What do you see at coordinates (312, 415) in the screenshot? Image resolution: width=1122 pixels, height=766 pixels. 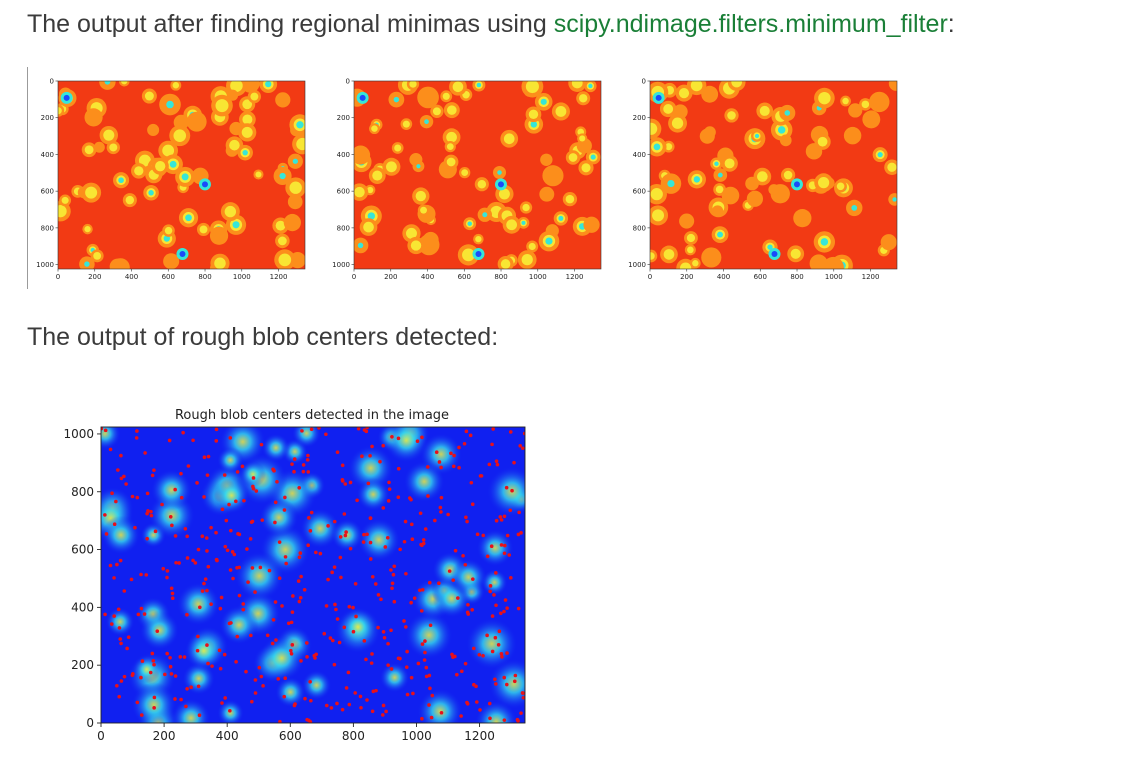 I see `chart-title: Rough blob centers detected in the image` at bounding box center [312, 415].